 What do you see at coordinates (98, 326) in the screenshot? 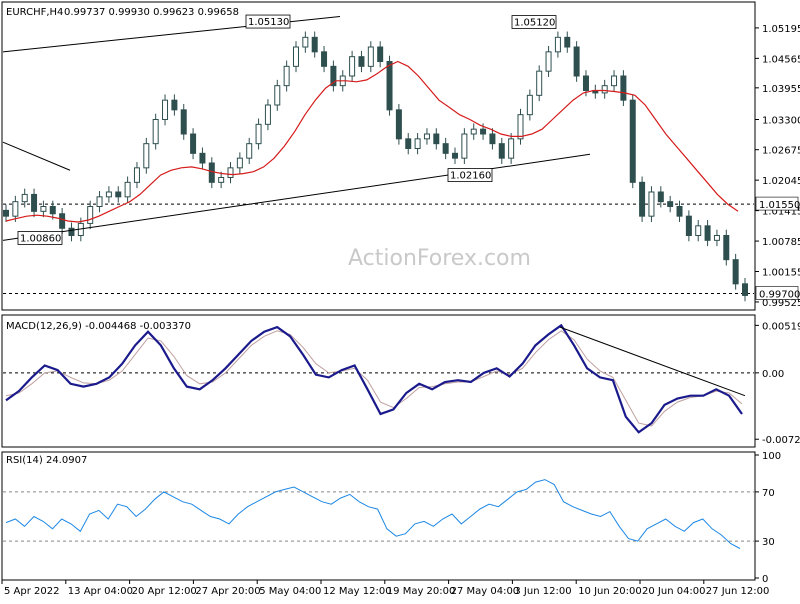
I see `macd-label: MACD(12,26,9) -0.004468 -0.003370` at bounding box center [98, 326].